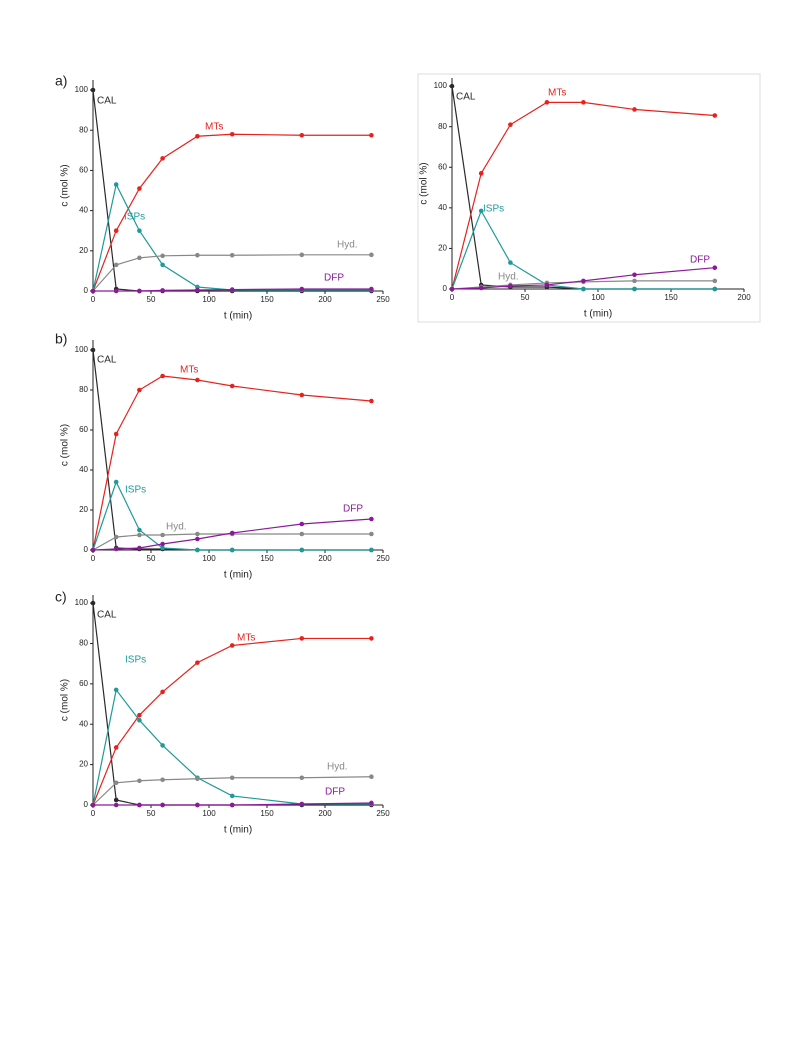 This screenshot has width=793, height=1057. Describe the element at coordinates (65, 185) in the screenshot. I see `y-axis-title: c (mol %)` at that location.